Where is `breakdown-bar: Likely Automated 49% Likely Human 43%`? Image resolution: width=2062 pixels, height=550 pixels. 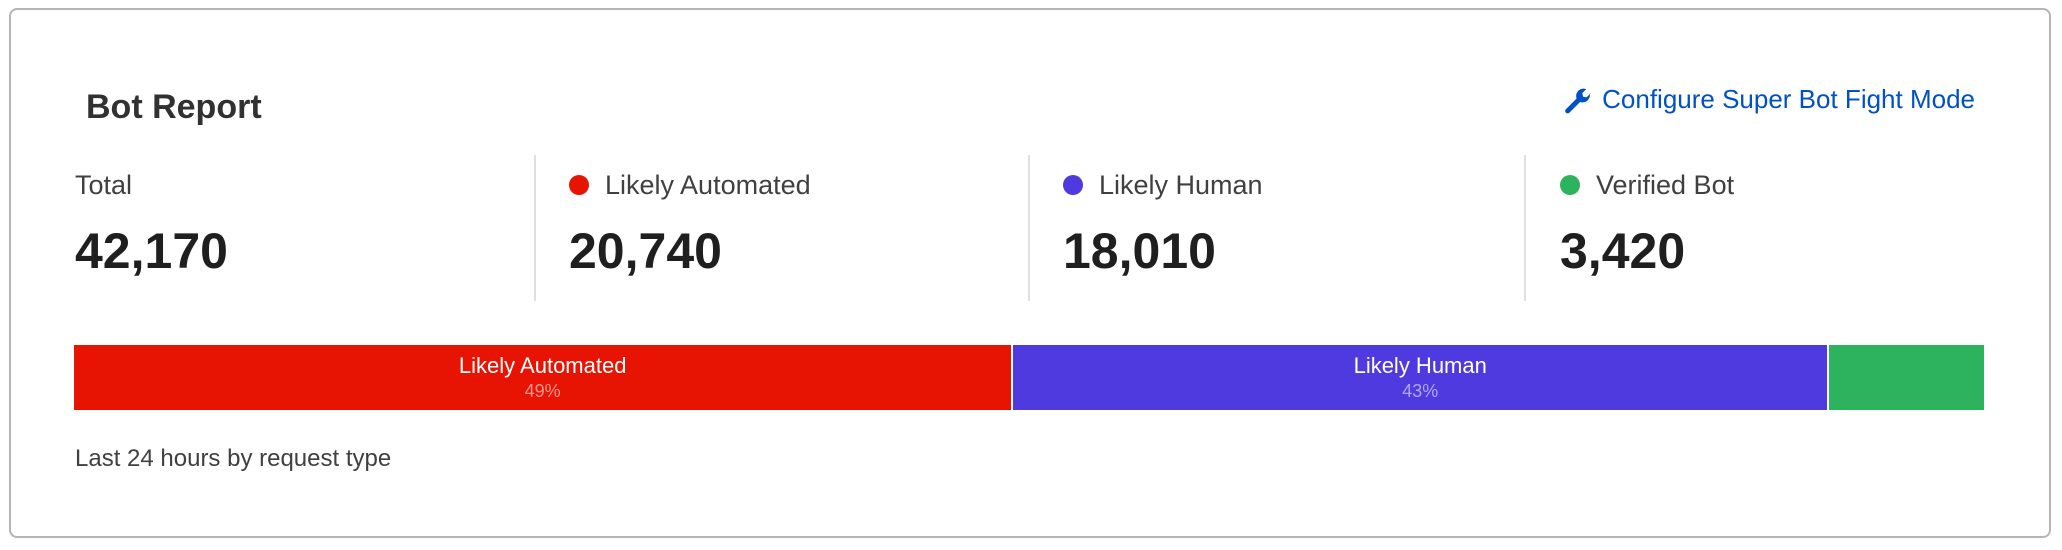 breakdown-bar: Likely Automated 49% Likely Human 43% is located at coordinates (1029, 377).